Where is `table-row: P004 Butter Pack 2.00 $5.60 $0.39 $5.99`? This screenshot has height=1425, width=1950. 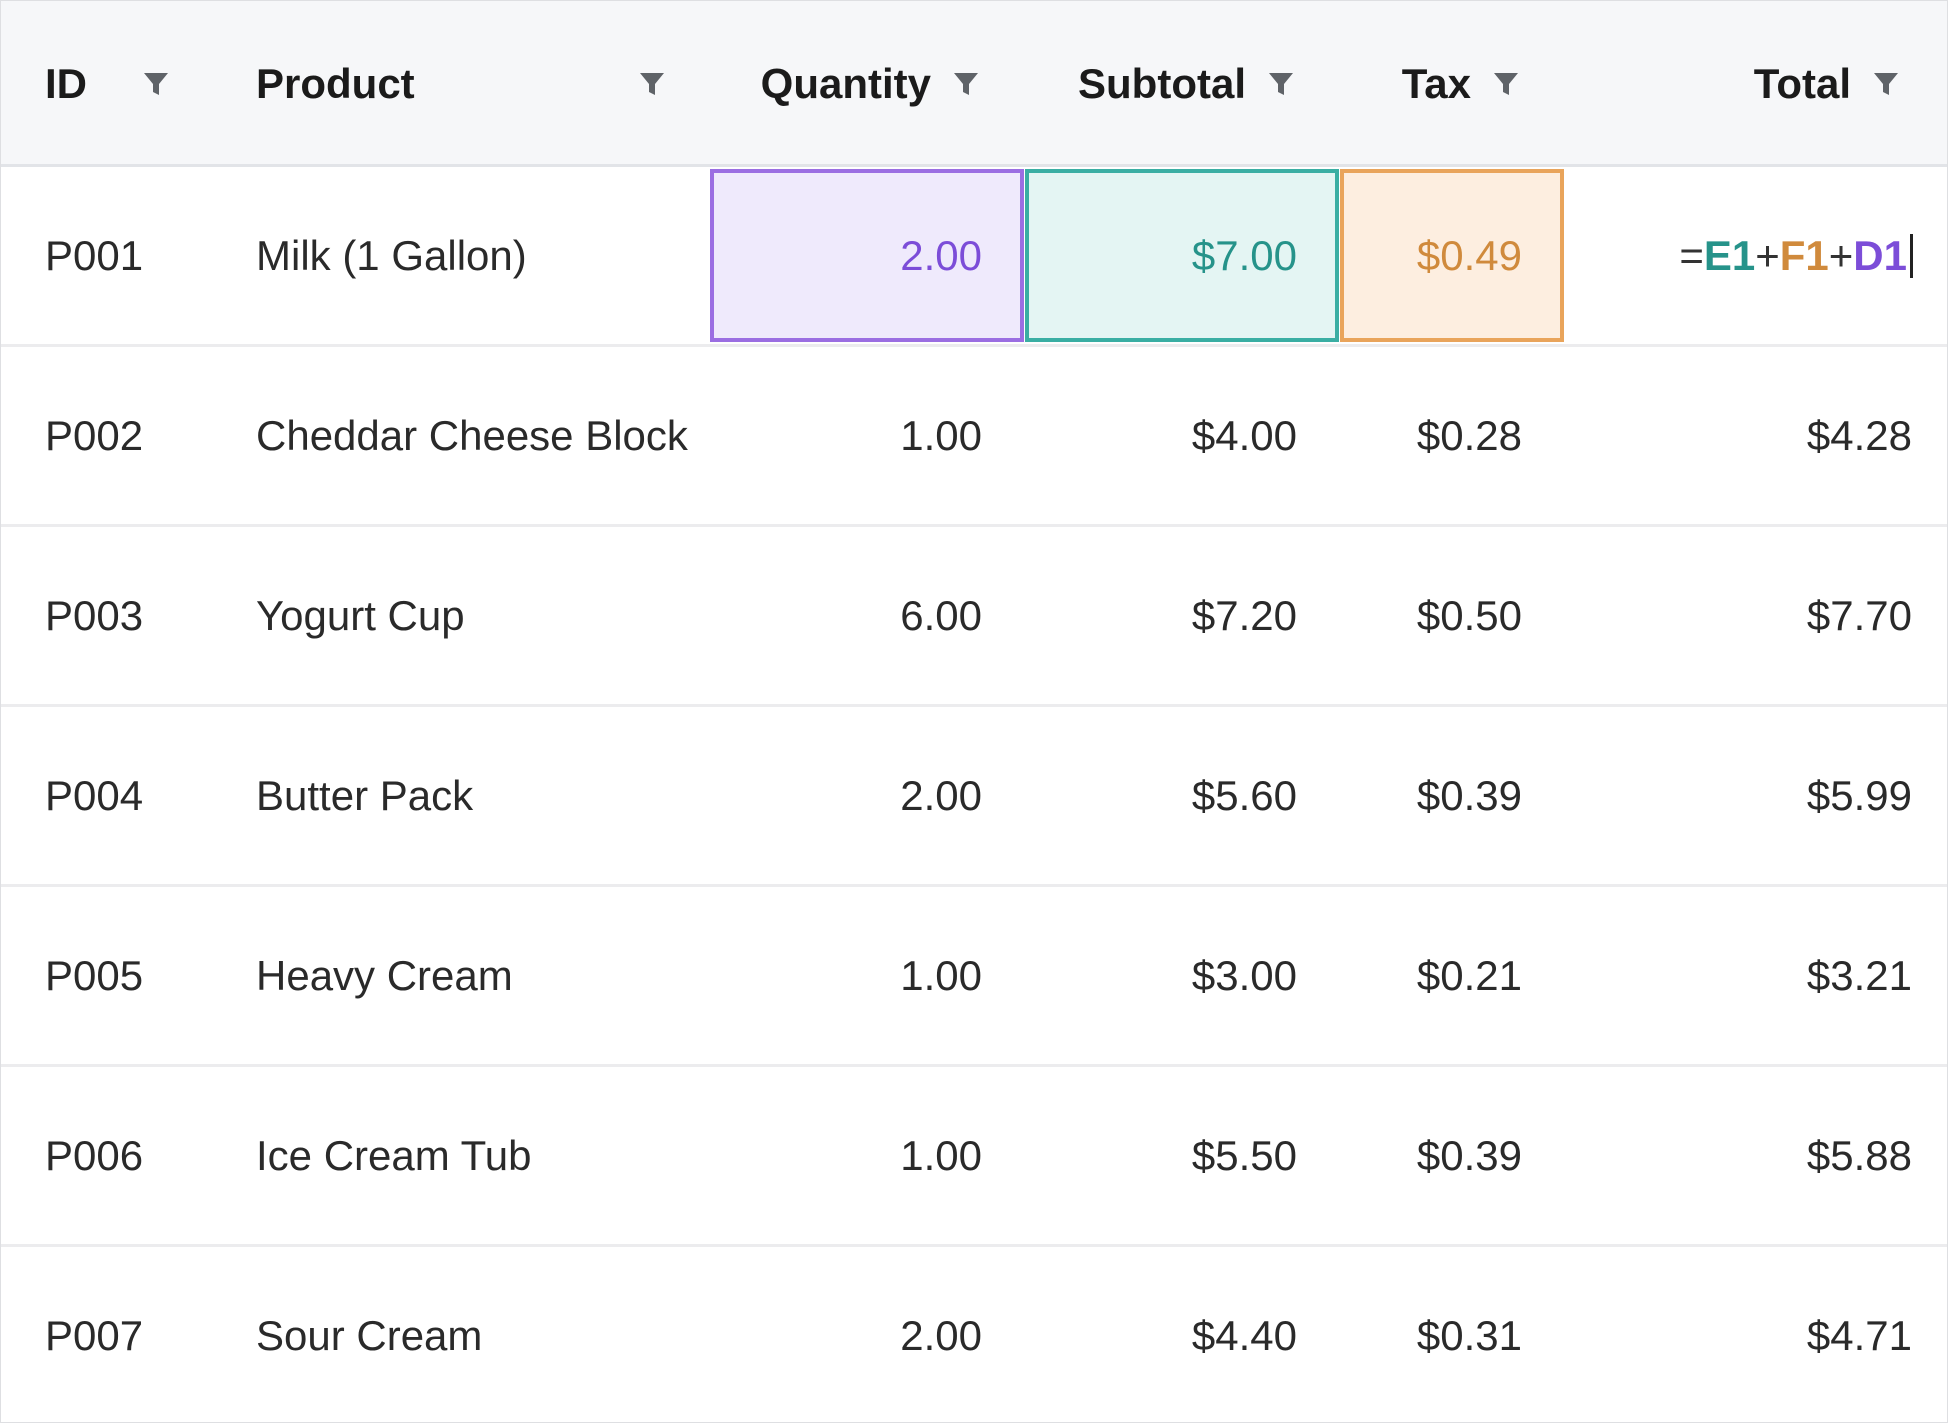
table-row: P004 Butter Pack 2.00 $5.60 $0.39 $5.99 is located at coordinates (974, 797).